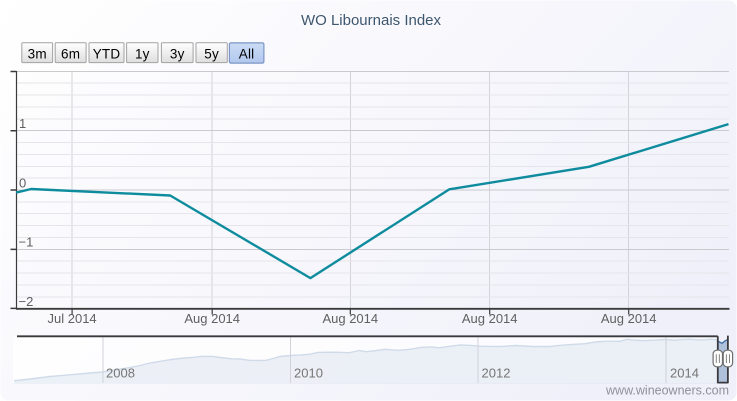 Image resolution: width=737 pixels, height=401 pixels. What do you see at coordinates (70, 53) in the screenshot?
I see `svg-text: 6m` at bounding box center [70, 53].